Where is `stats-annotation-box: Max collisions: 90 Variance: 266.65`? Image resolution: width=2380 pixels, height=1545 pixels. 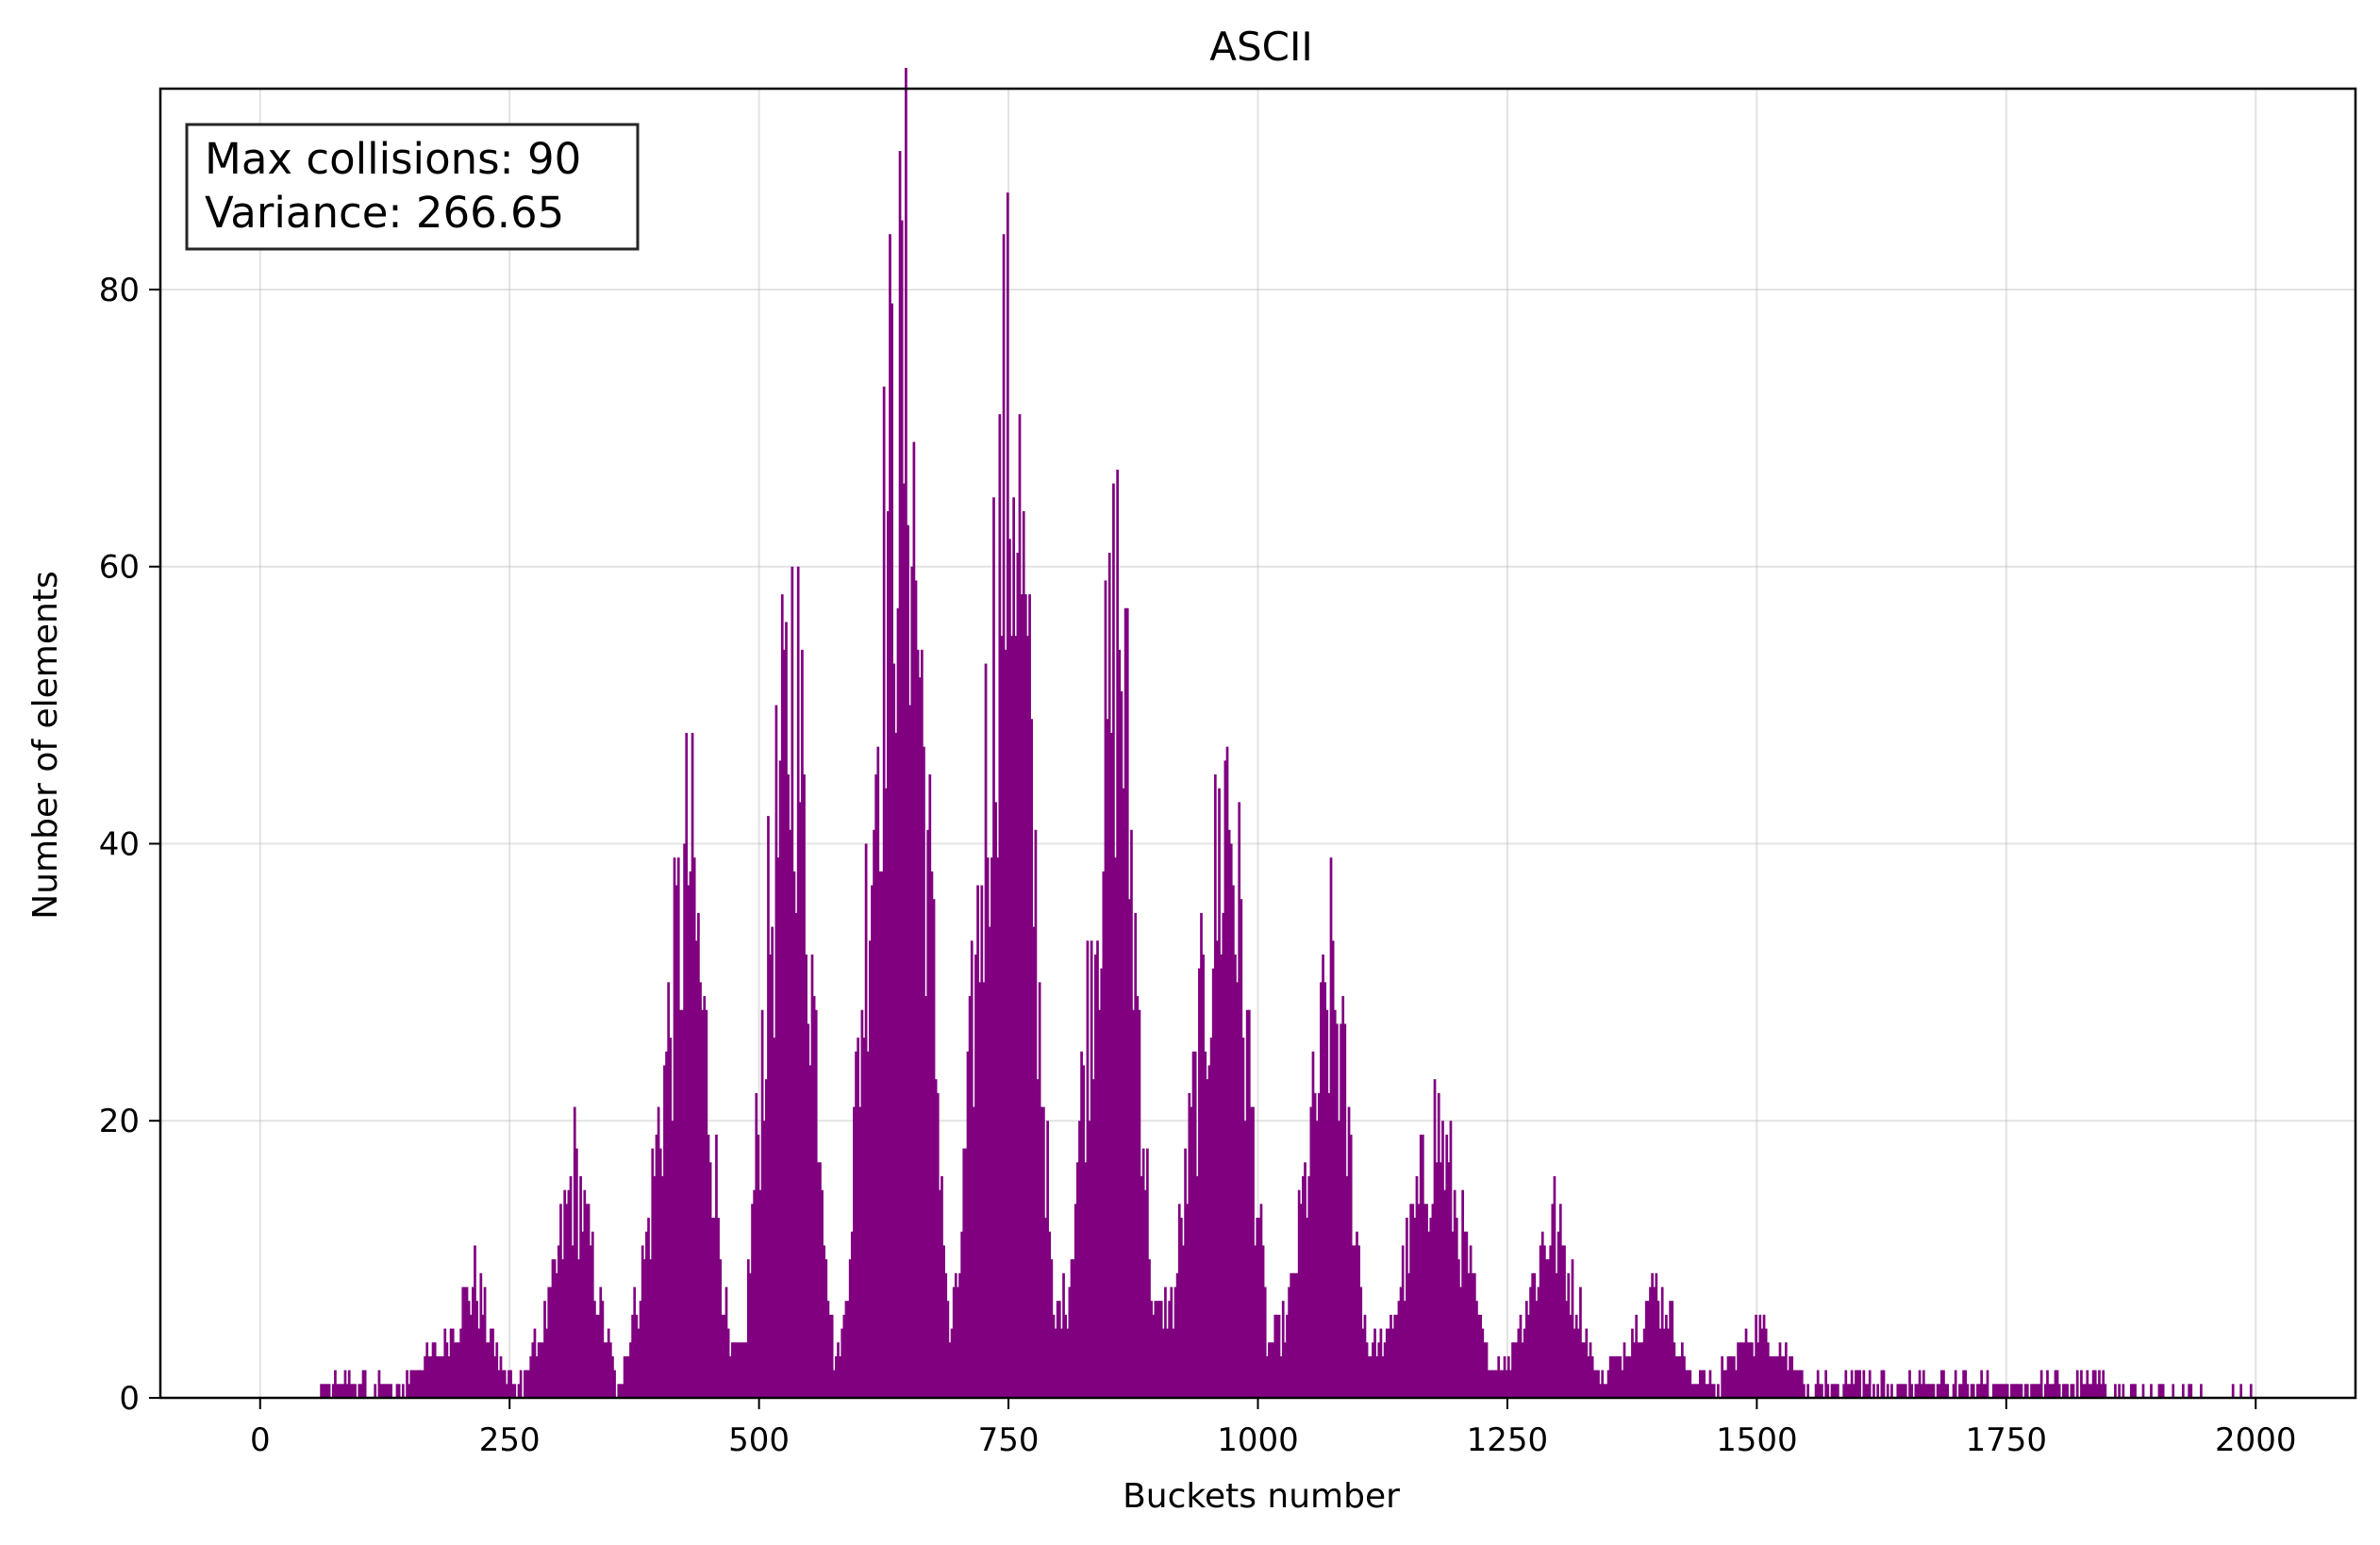 stats-annotation-box: Max collisions: 90 Variance: 266.65 is located at coordinates (412, 187).